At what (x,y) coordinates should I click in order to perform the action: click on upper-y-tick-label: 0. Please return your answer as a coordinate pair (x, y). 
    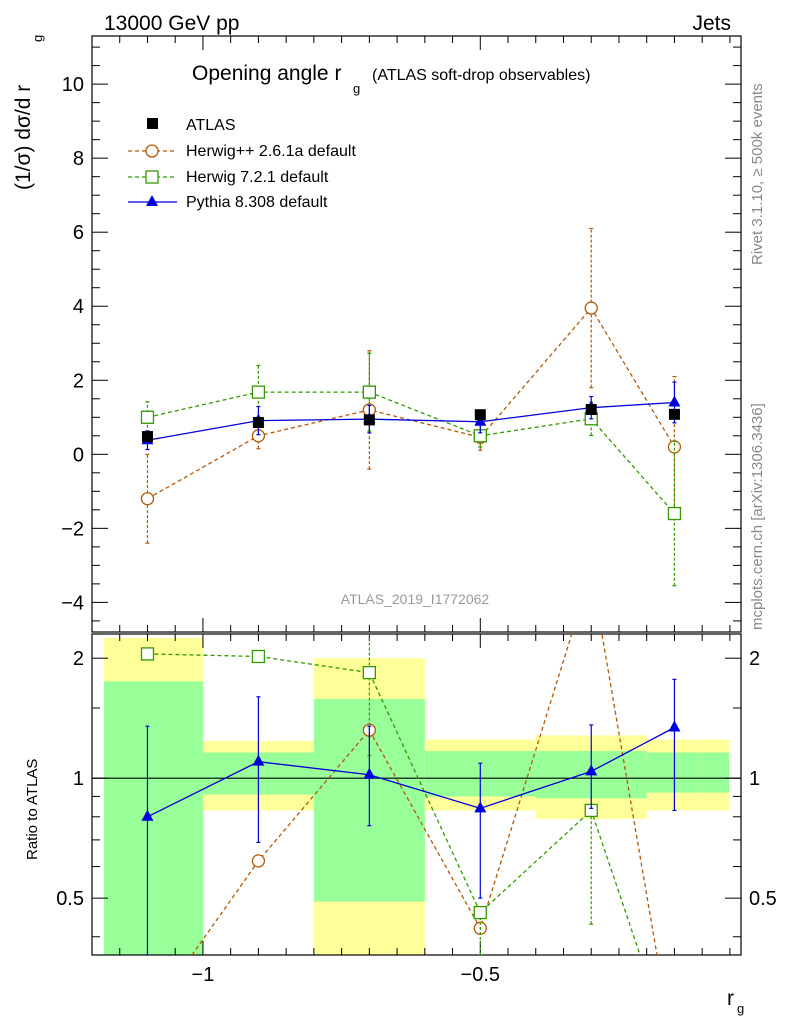
    Looking at the image, I should click on (78, 455).